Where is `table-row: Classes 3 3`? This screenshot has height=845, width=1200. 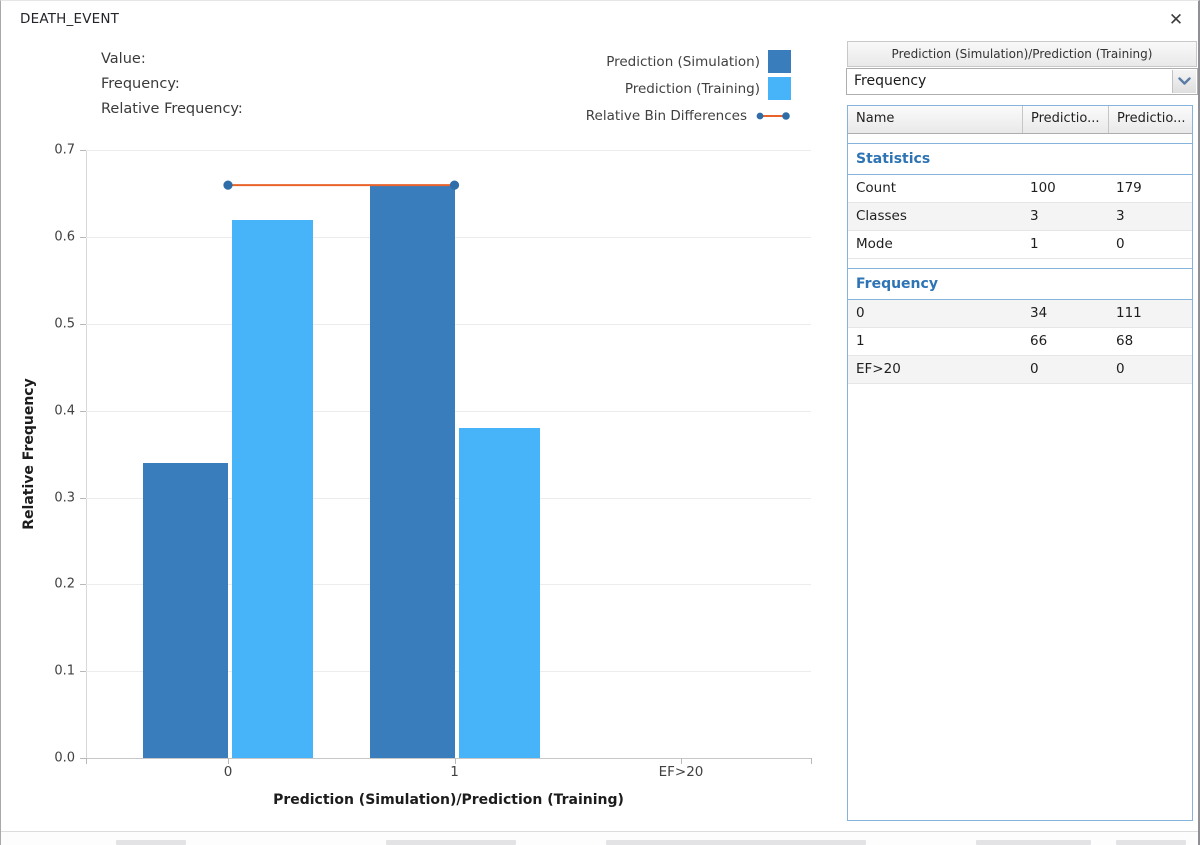 table-row: Classes 3 3 is located at coordinates (1020, 217).